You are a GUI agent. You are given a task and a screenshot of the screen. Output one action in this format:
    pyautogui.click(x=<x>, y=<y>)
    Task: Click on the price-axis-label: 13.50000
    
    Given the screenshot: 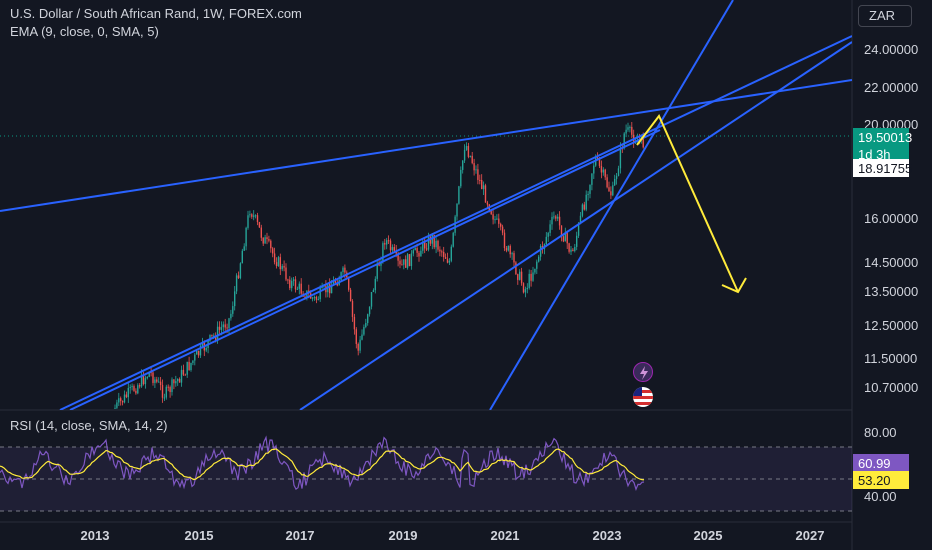 What is the action you would take?
    pyautogui.click(x=891, y=291)
    